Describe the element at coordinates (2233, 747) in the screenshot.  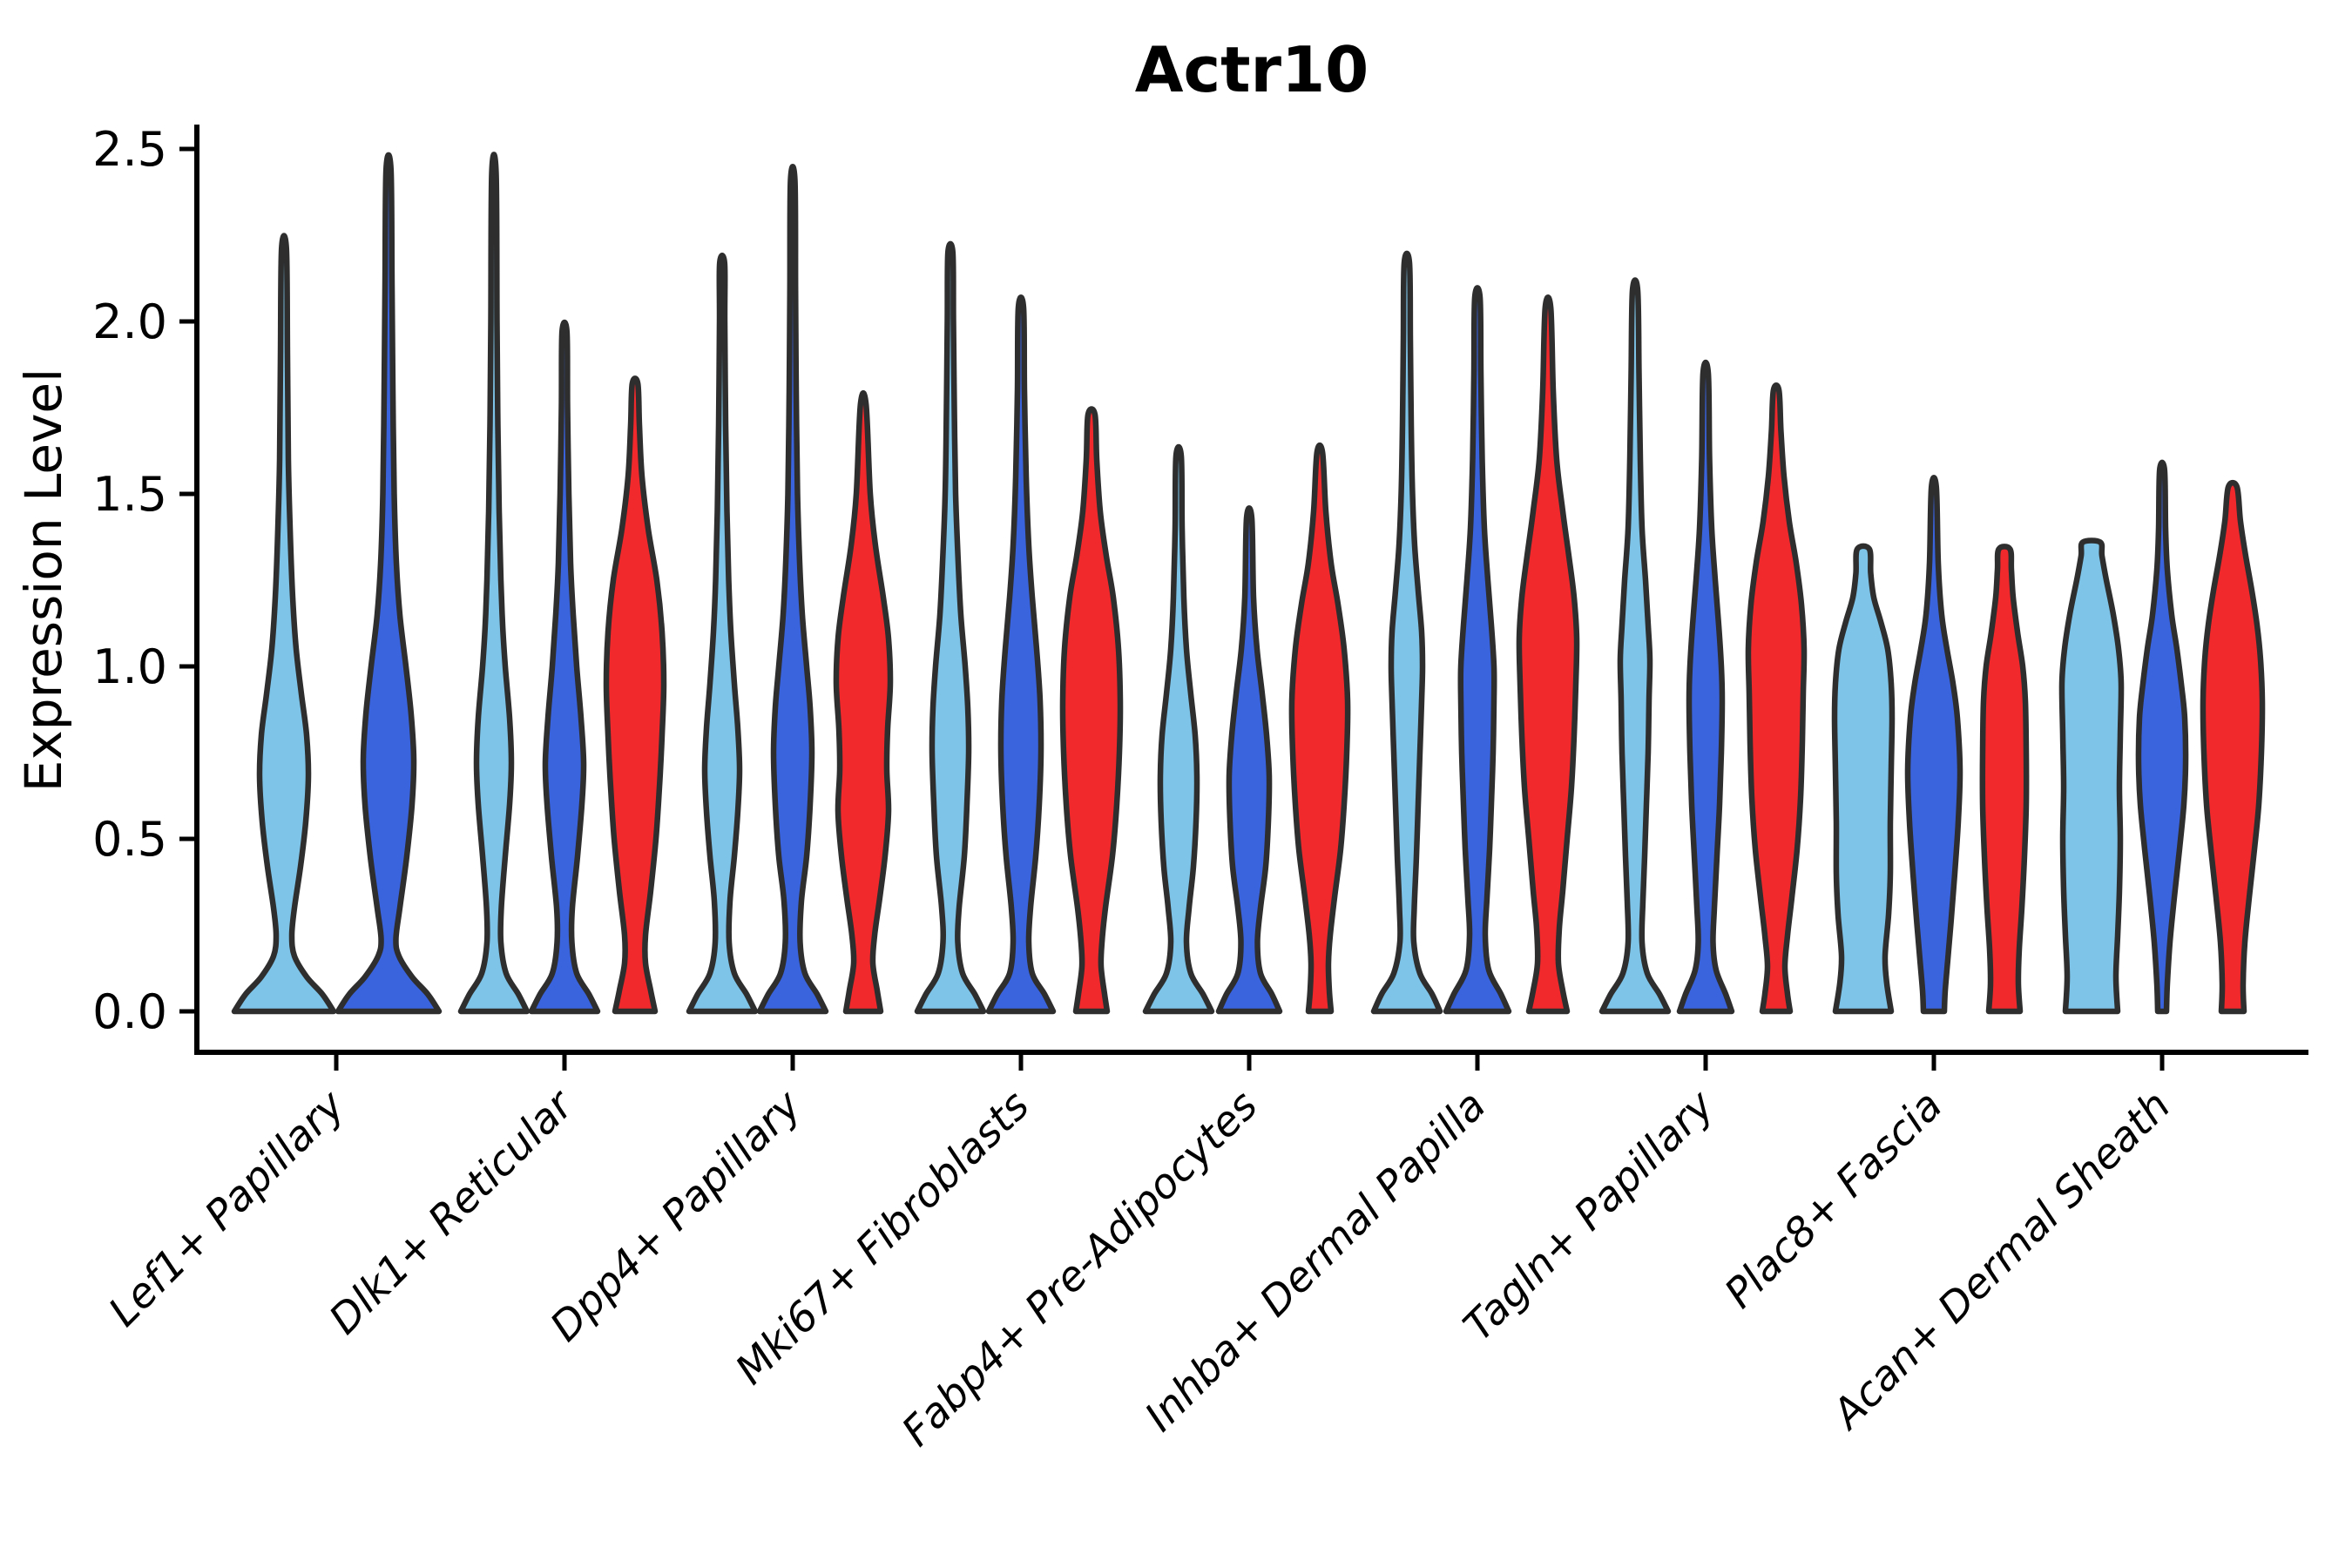
I see `violin-9-red` at that location.